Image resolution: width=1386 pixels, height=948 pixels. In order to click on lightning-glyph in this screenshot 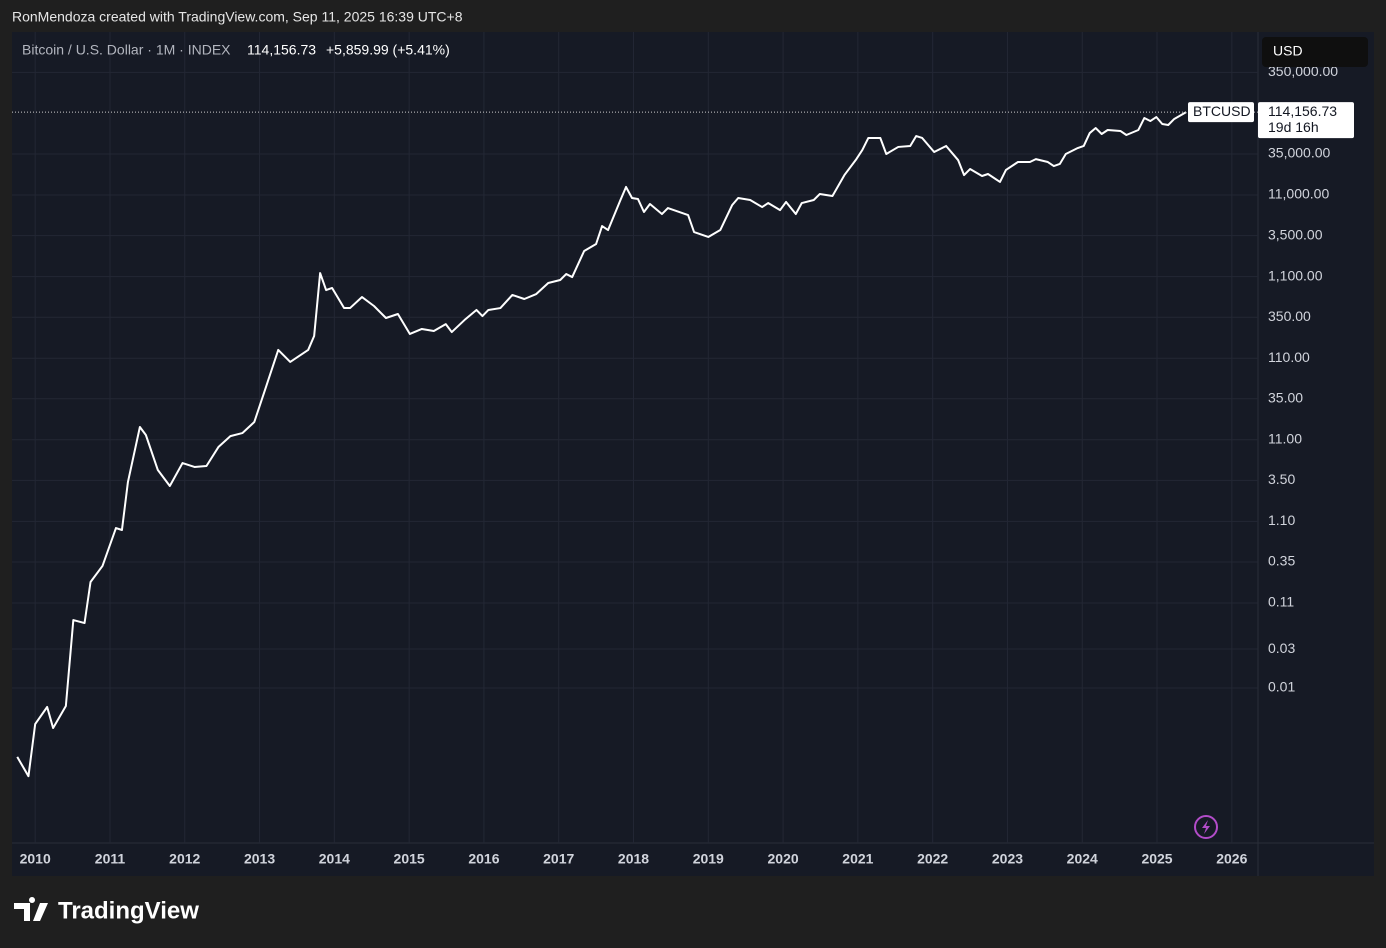, I will do `click(1206, 827)`.